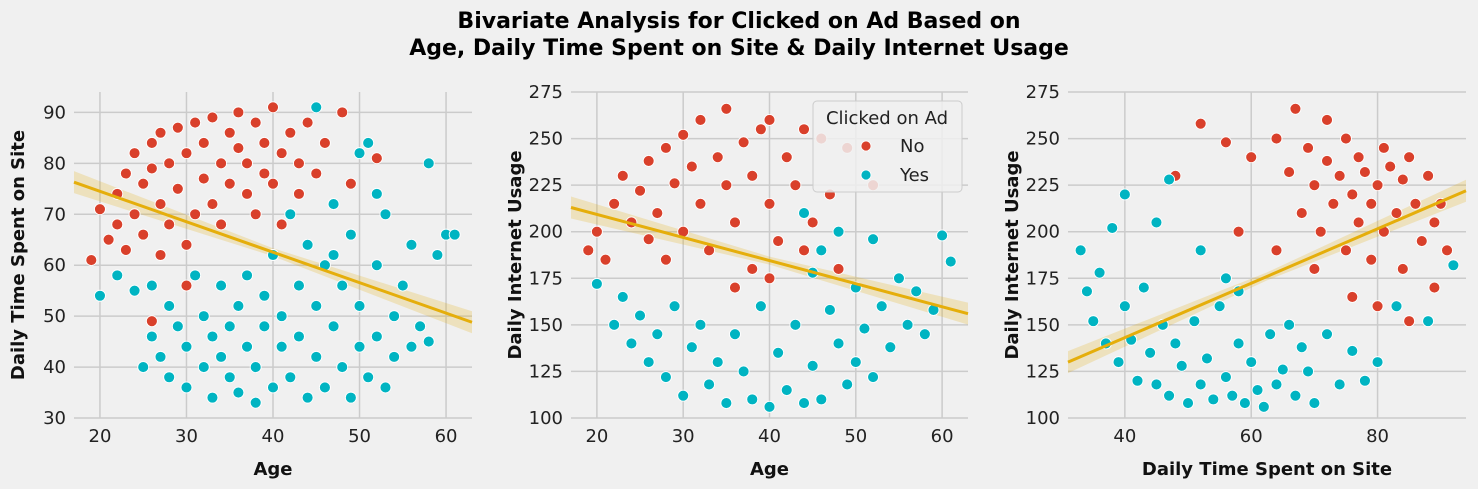 The height and width of the screenshot is (489, 1478). Describe the element at coordinates (731, 198) in the screenshot. I see `points-no` at that location.